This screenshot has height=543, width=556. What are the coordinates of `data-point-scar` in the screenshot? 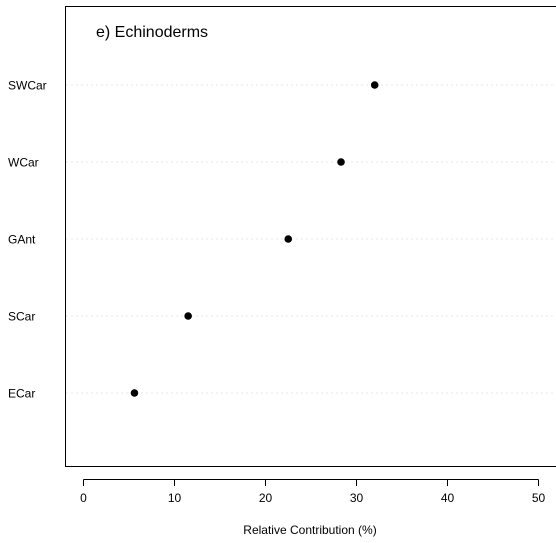 It's located at (188, 316).